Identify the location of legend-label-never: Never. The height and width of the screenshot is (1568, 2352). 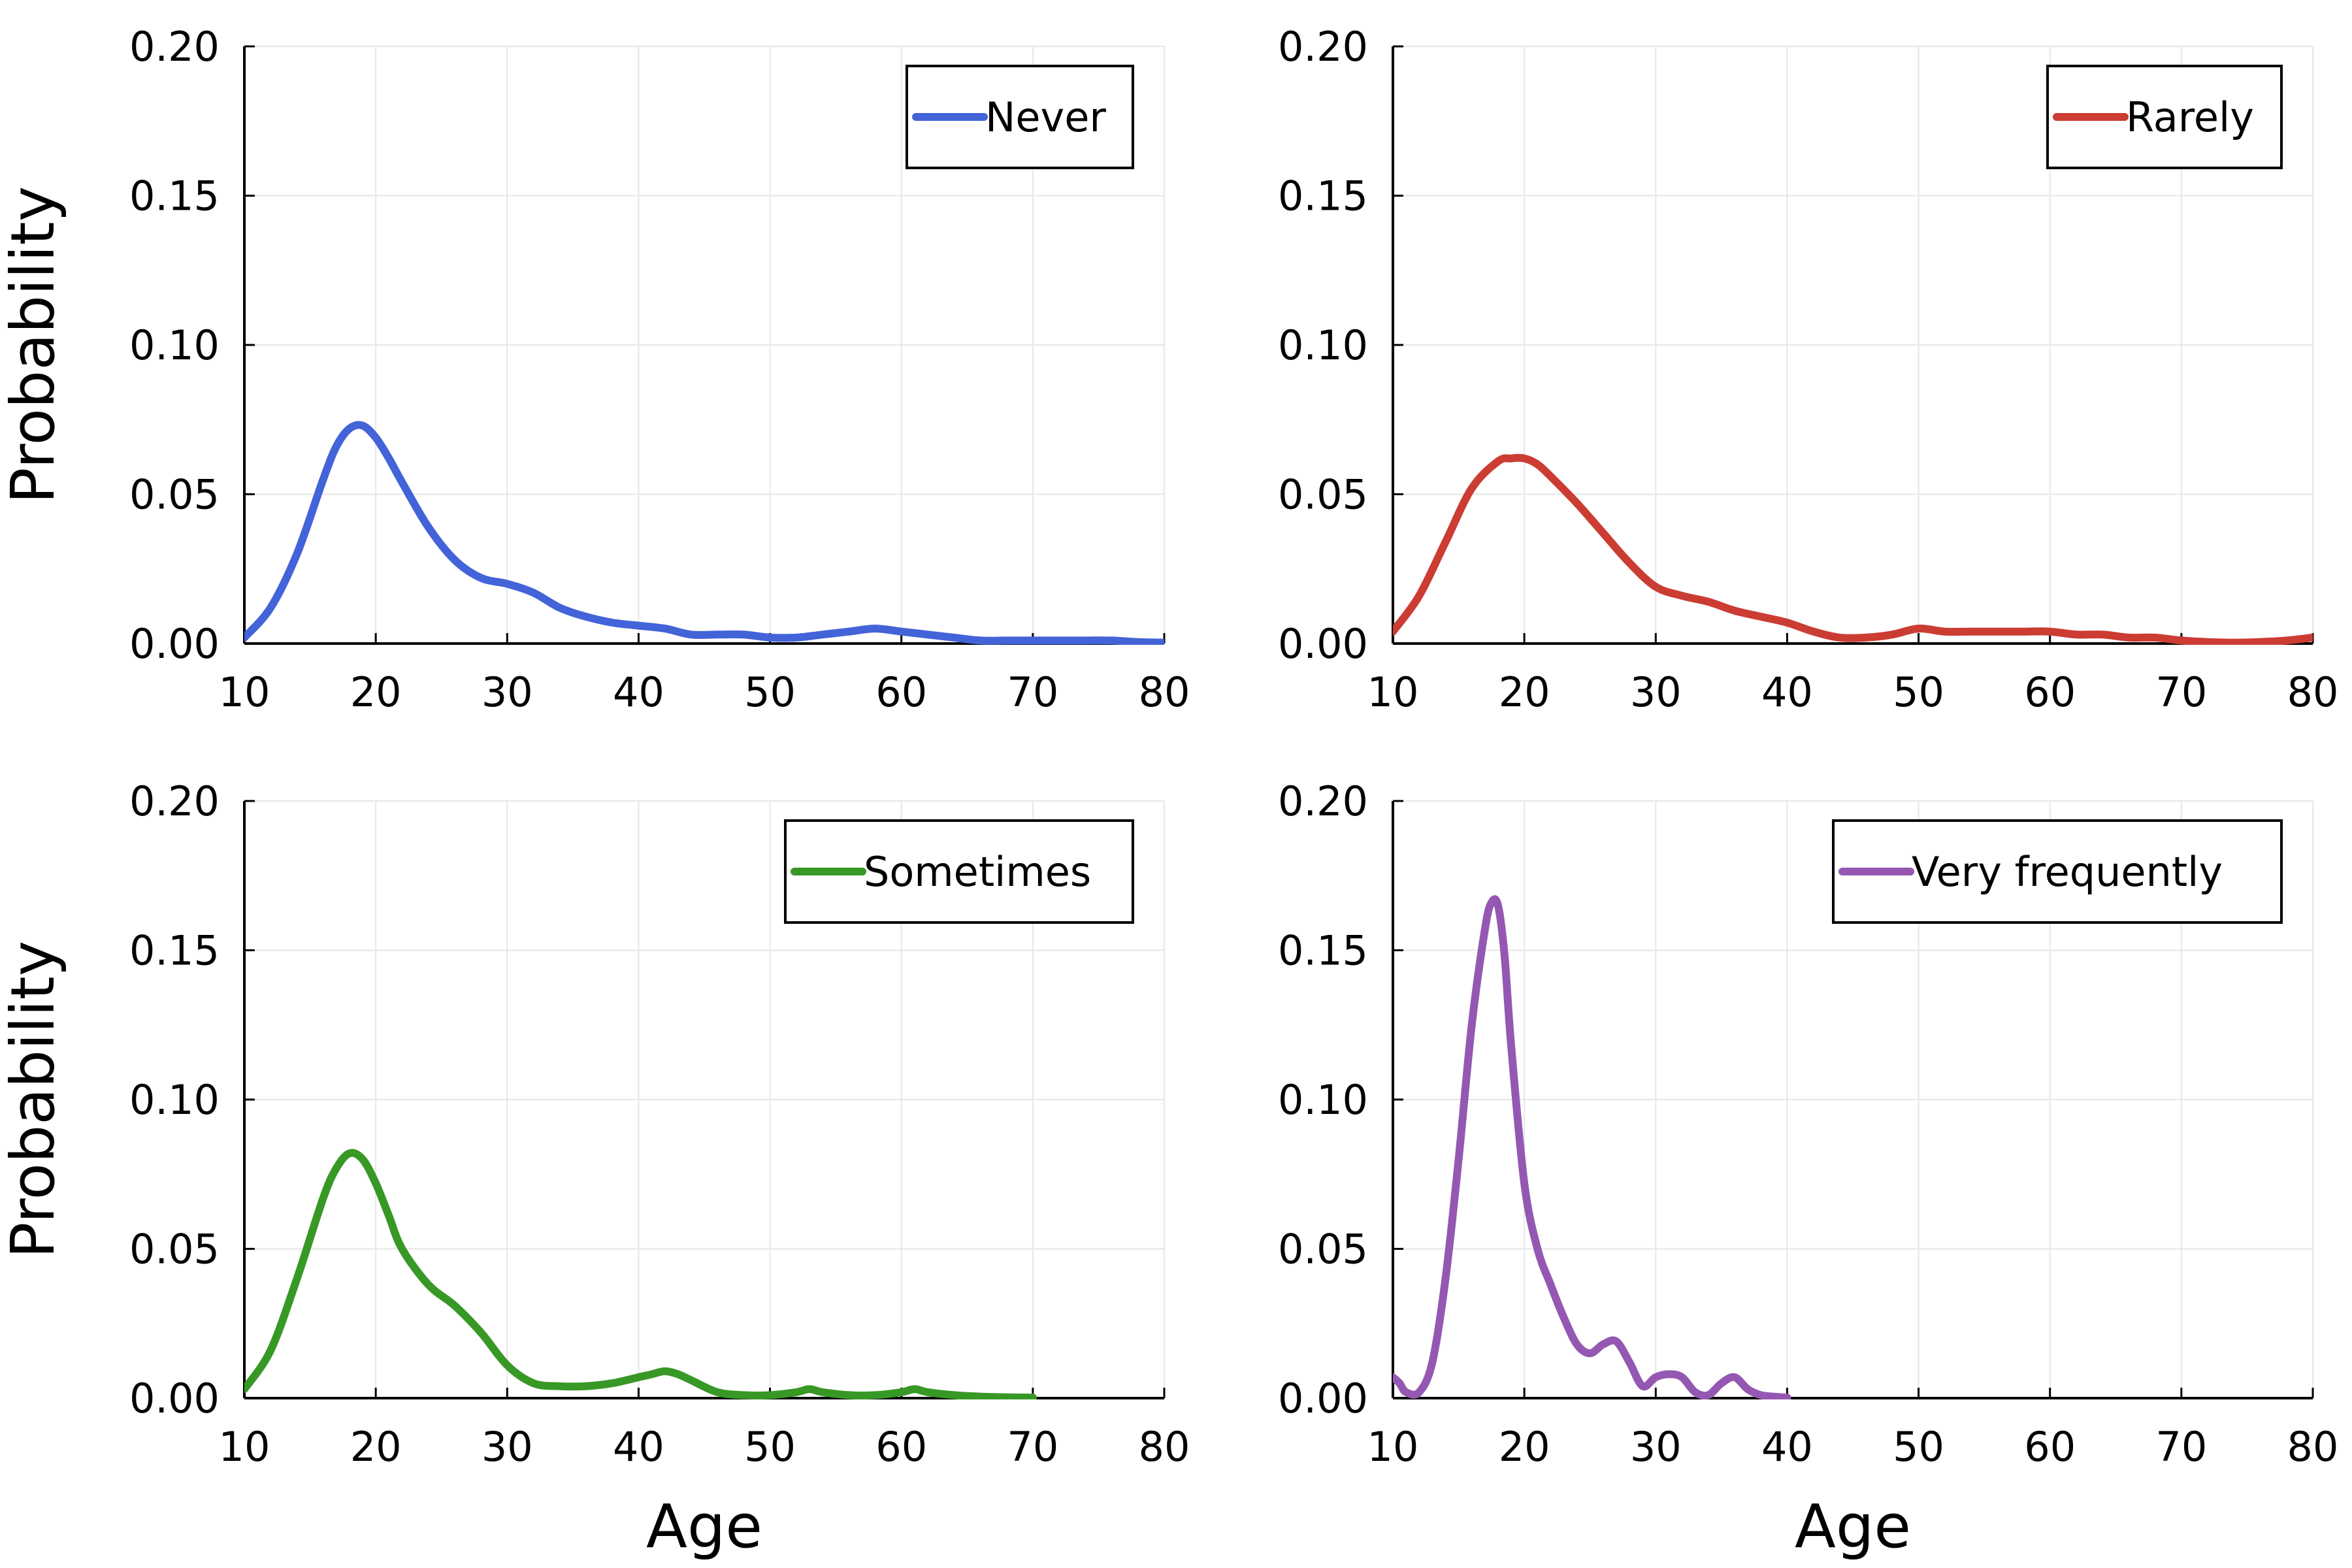
(1045, 117).